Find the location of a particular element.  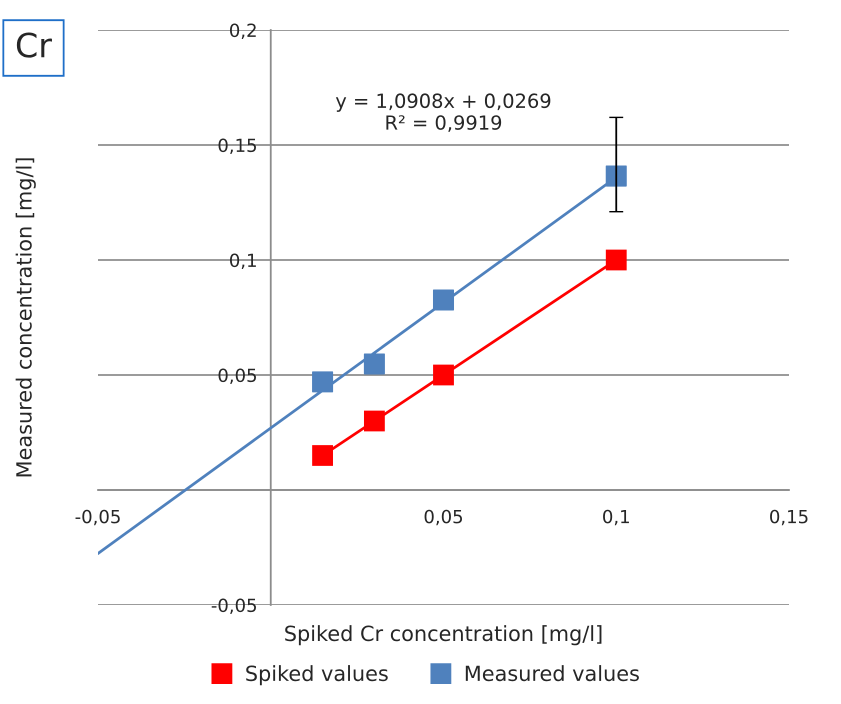

x-tick-label: 0,1 is located at coordinates (616, 518).